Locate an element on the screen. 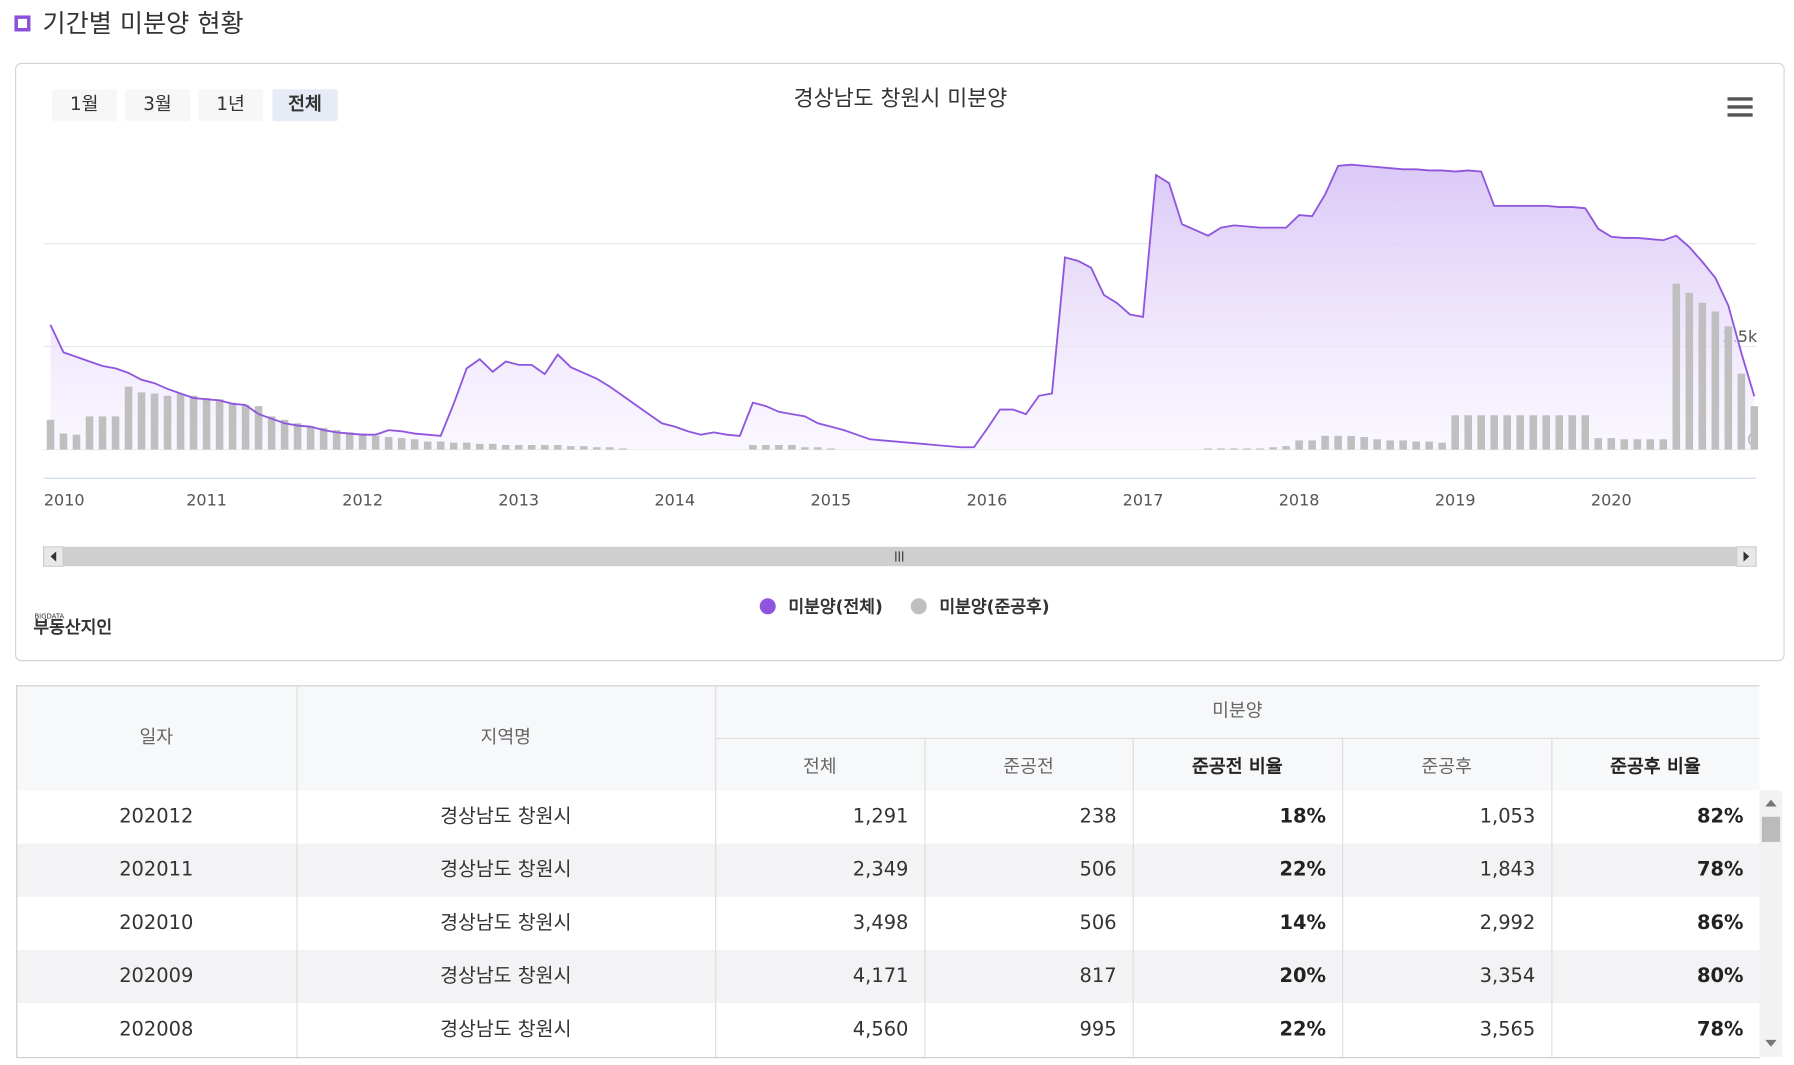  table-cell: 2,992 is located at coordinates (1508, 922).